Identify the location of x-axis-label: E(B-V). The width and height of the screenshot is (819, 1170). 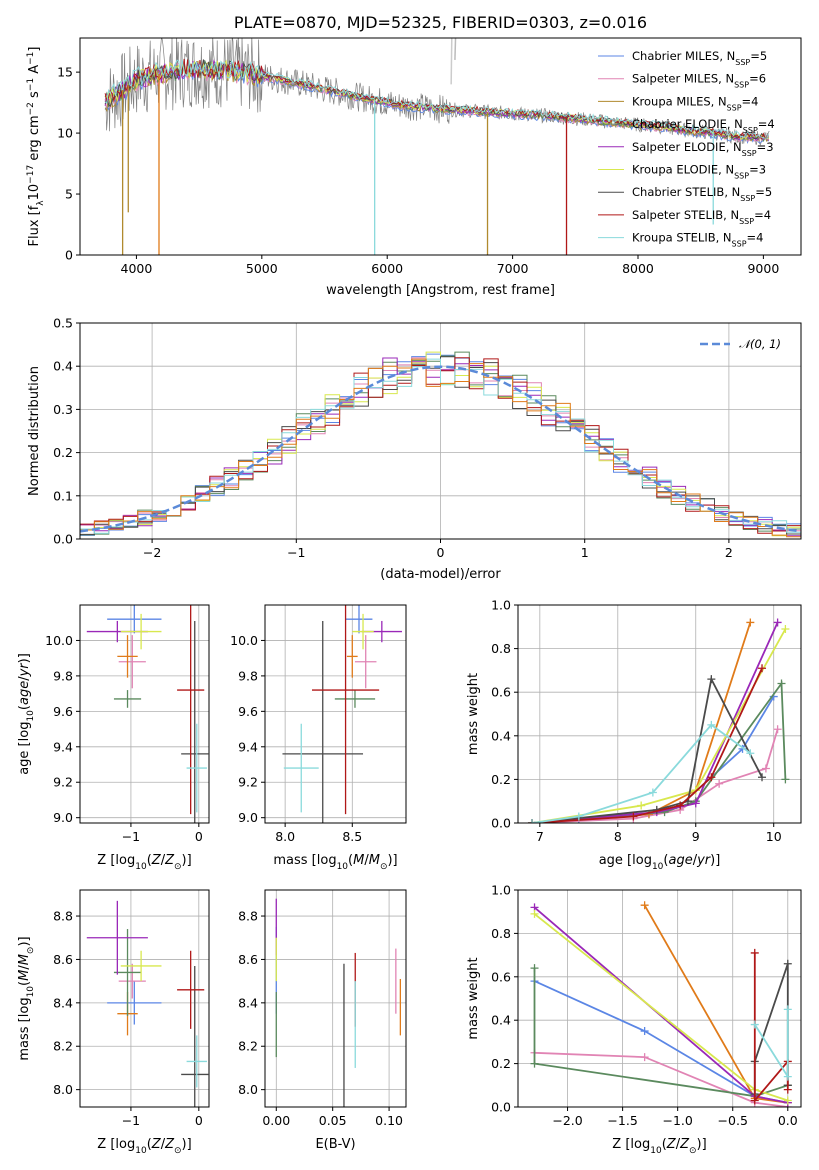
(335, 1144).